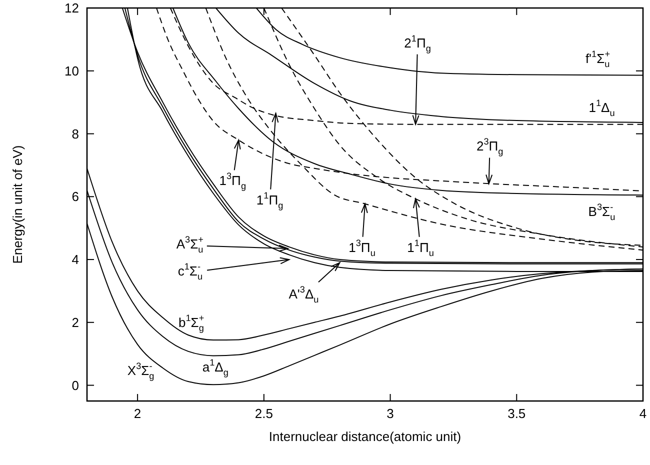 The image size is (650, 465). I want to click on annotation: a$^{1}$Δ$_{g}$, so click(215, 368).